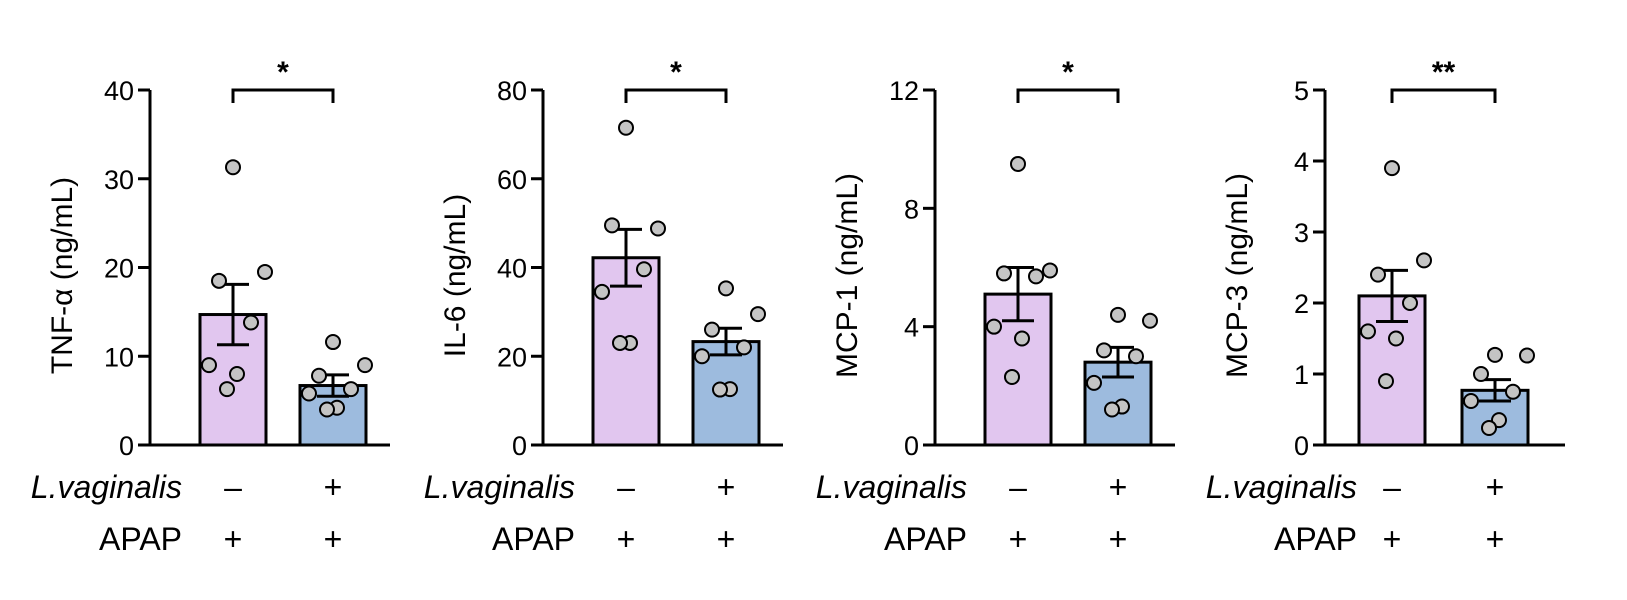  I want to click on y-tick-label: 30, so click(119, 180).